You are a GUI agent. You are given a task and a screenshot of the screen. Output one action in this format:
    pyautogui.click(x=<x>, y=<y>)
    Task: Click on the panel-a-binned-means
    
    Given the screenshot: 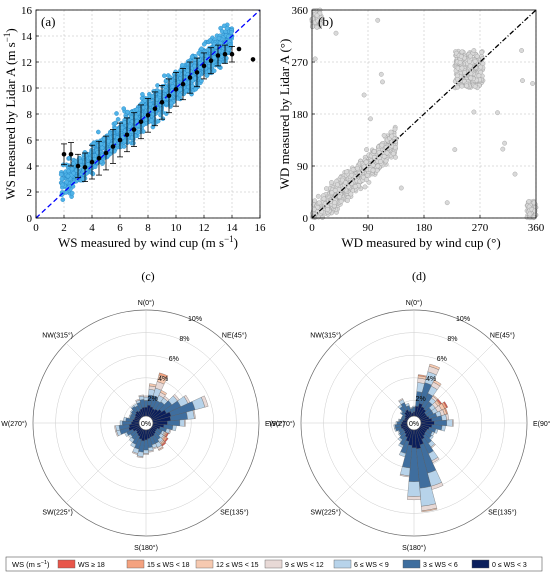 What is the action you would take?
    pyautogui.click(x=158, y=113)
    